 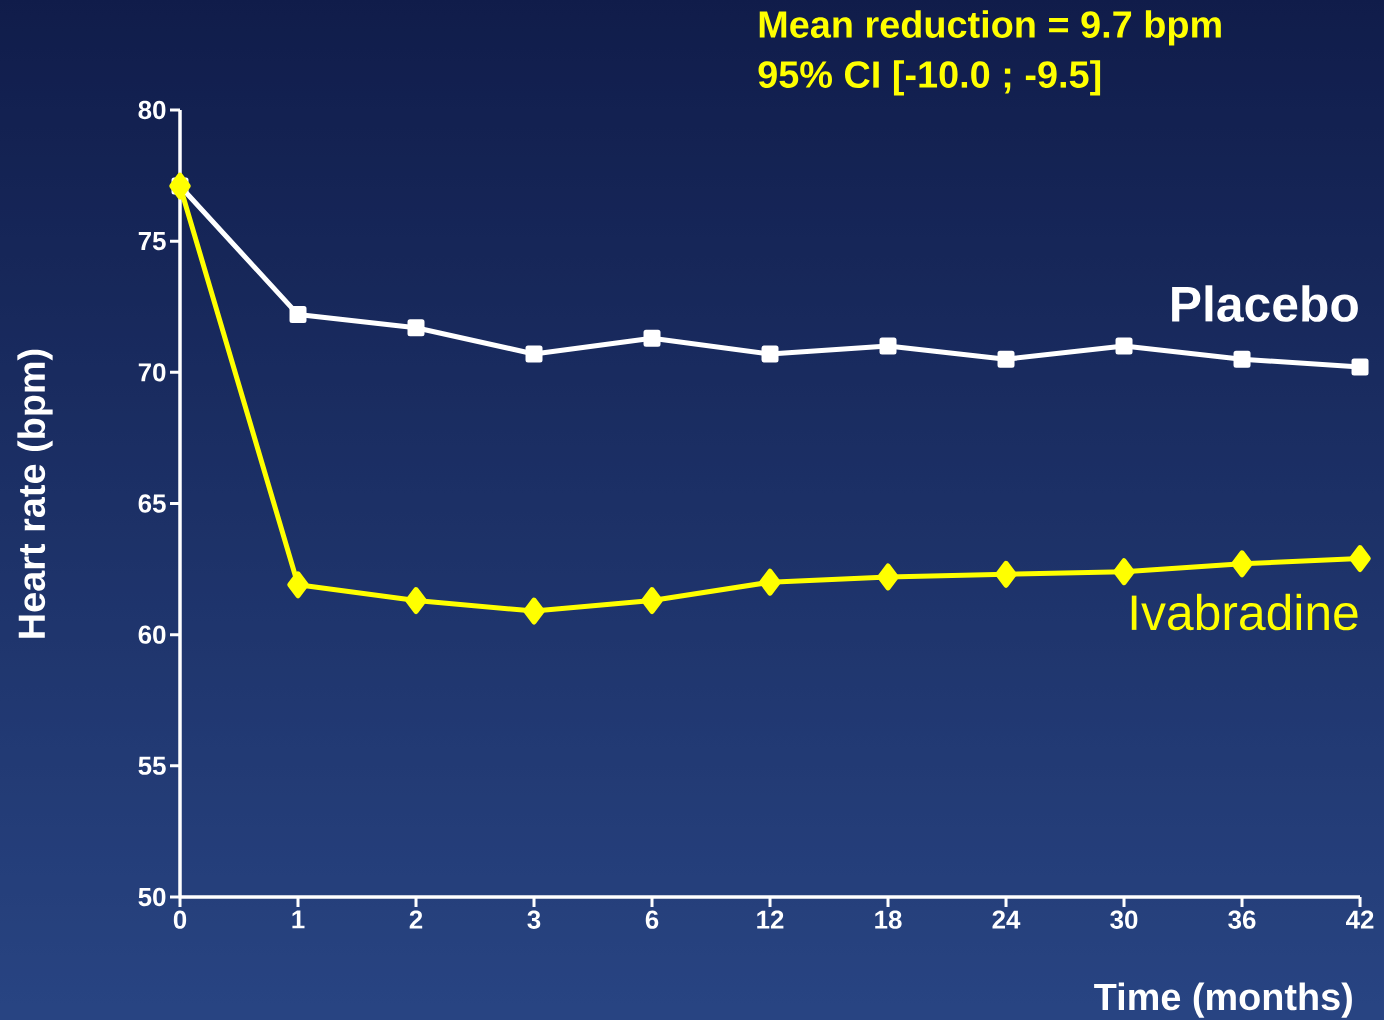 I want to click on y-tick-label: 75, so click(x=152, y=241).